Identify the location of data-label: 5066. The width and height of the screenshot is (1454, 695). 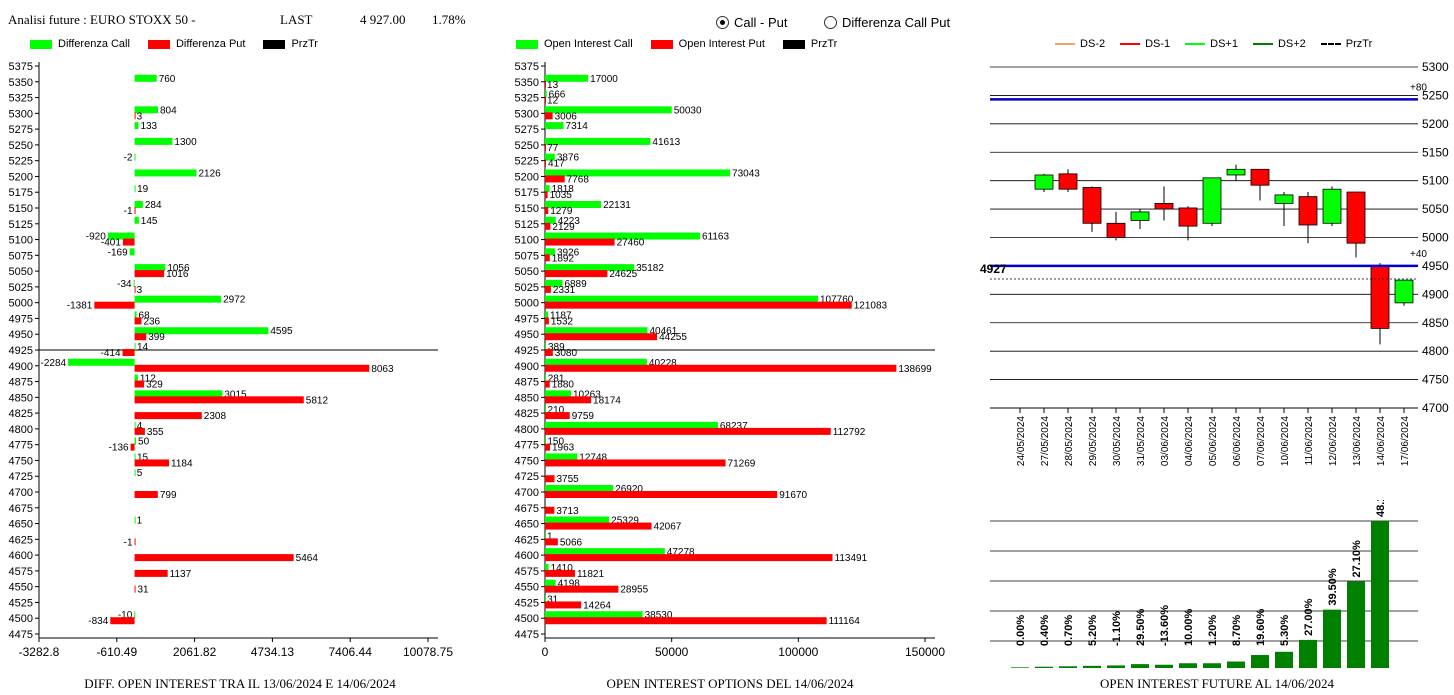
(571, 542).